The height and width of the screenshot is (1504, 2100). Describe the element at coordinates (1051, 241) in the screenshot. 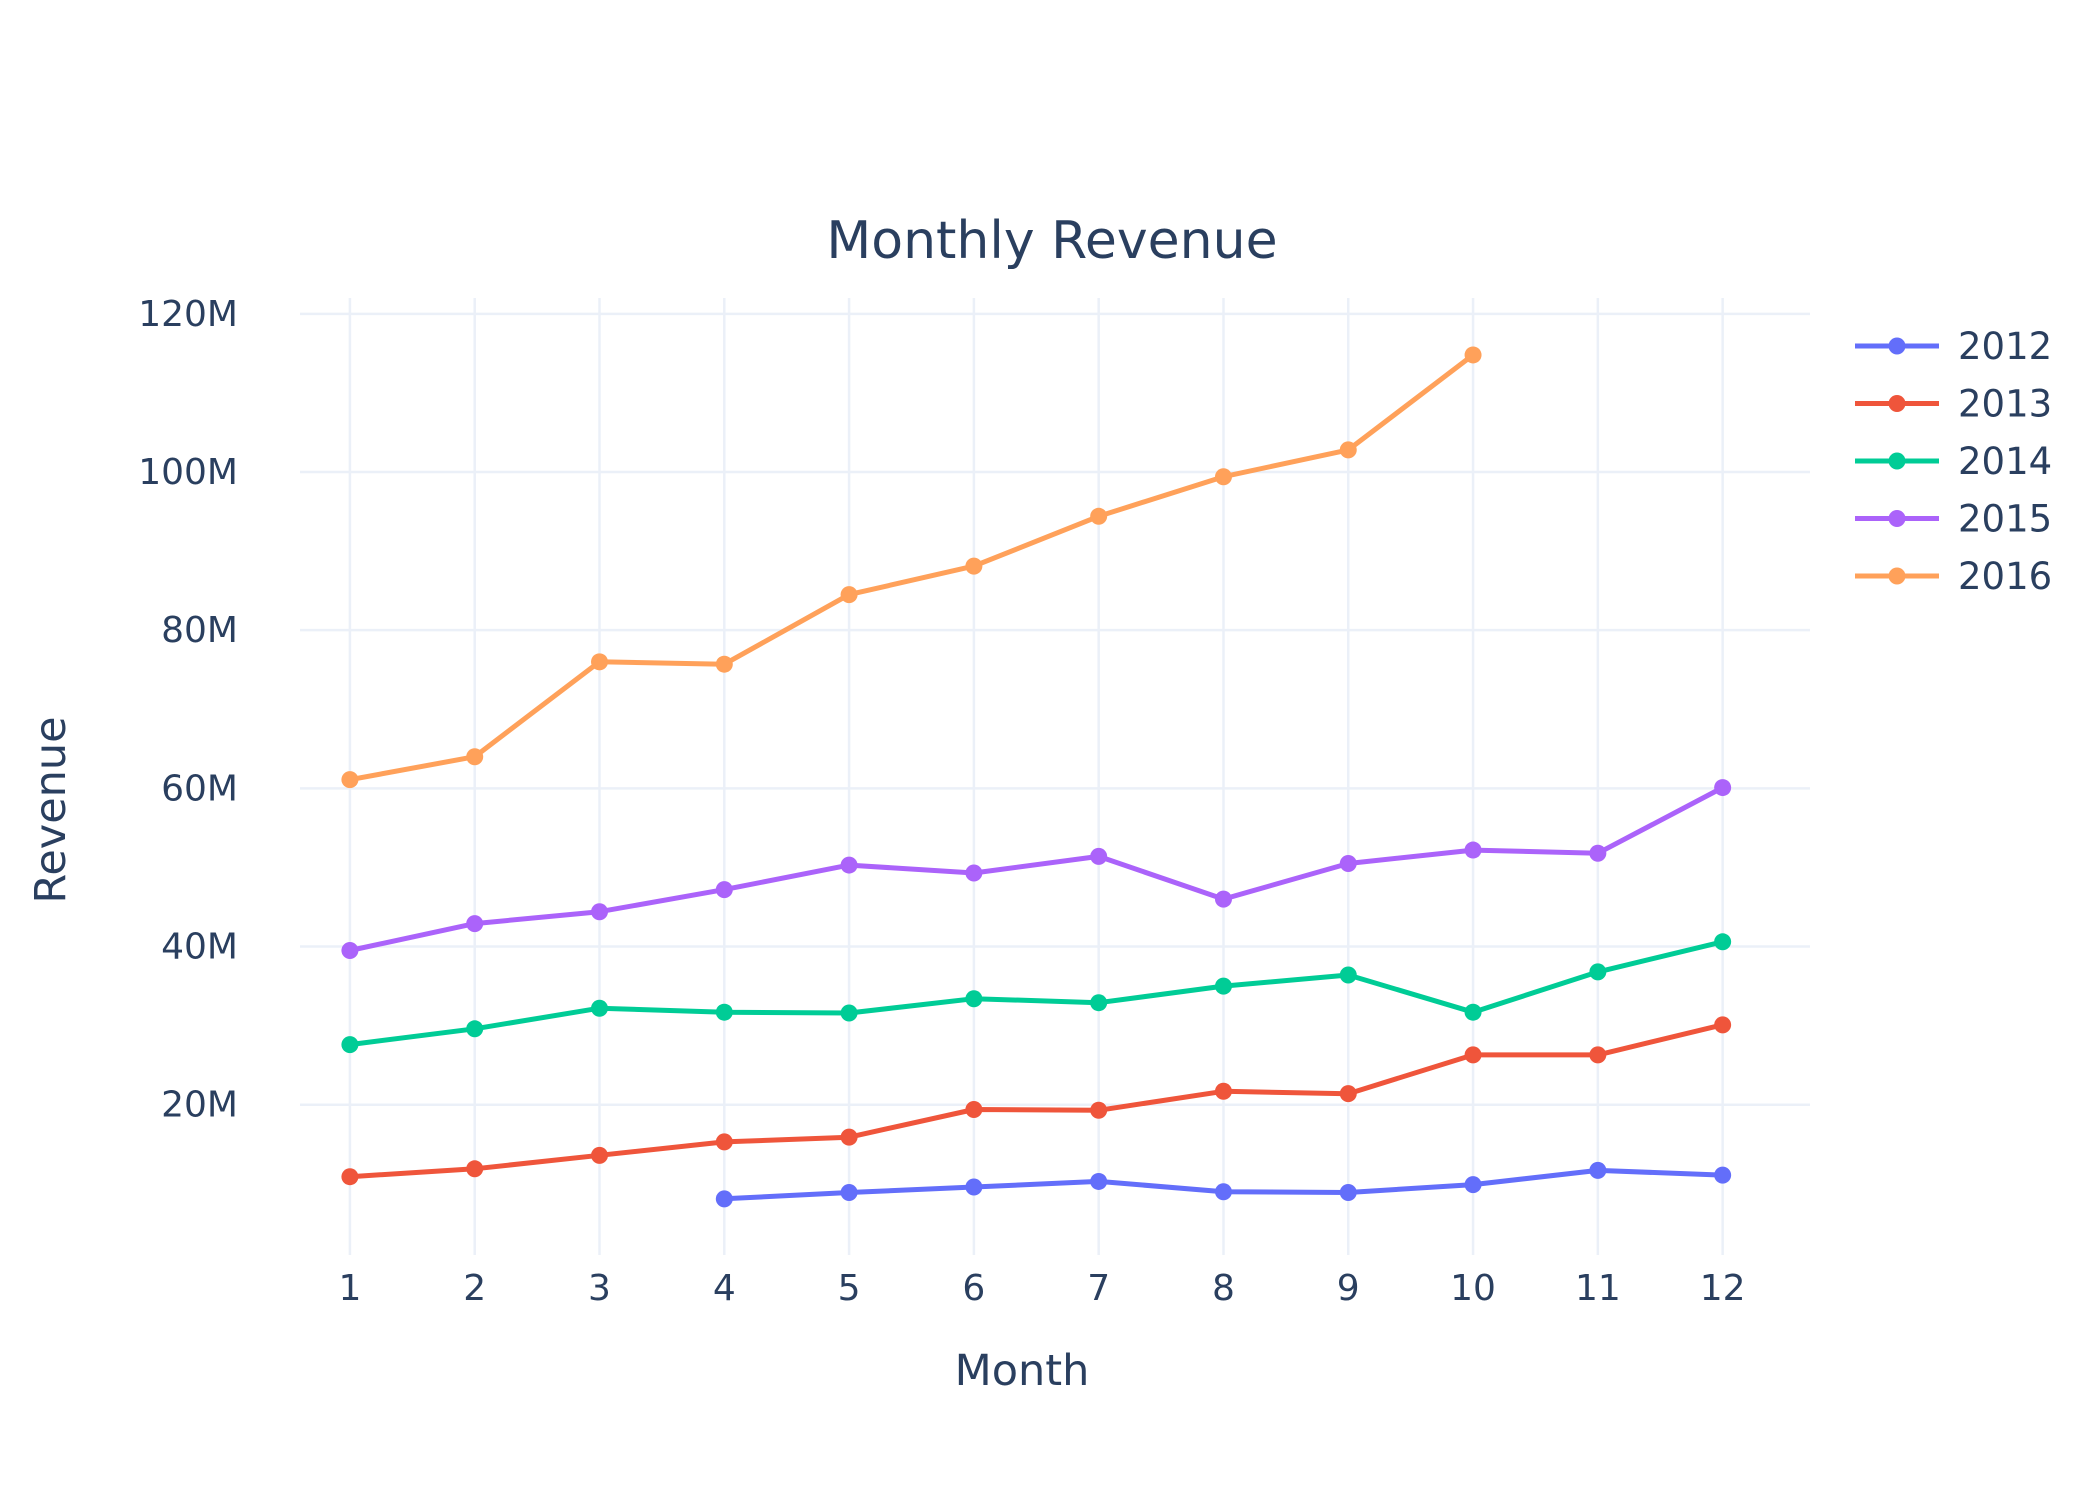

I see `chart-title: Monthly Revenue` at that location.